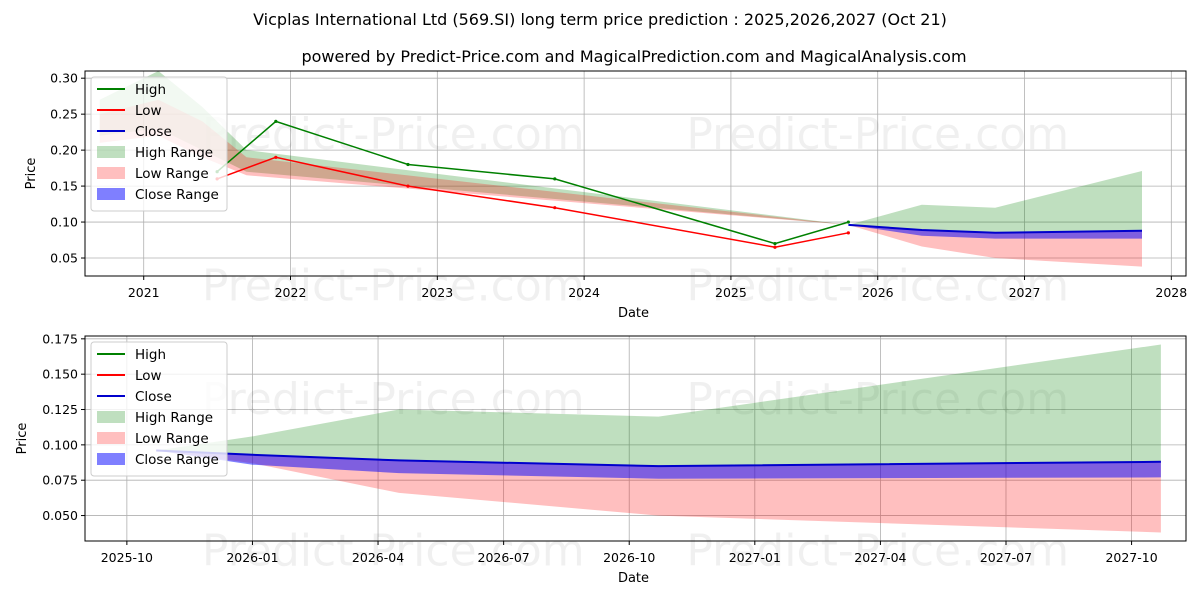 The image size is (1200, 600). Describe the element at coordinates (252, 557) in the screenshot. I see `x-tick-label: 2026-01` at that location.